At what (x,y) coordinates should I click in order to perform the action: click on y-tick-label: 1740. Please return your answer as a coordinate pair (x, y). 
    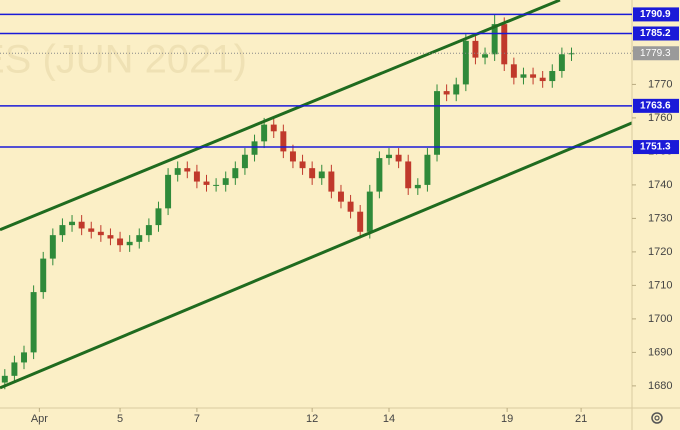
    Looking at the image, I should click on (660, 185).